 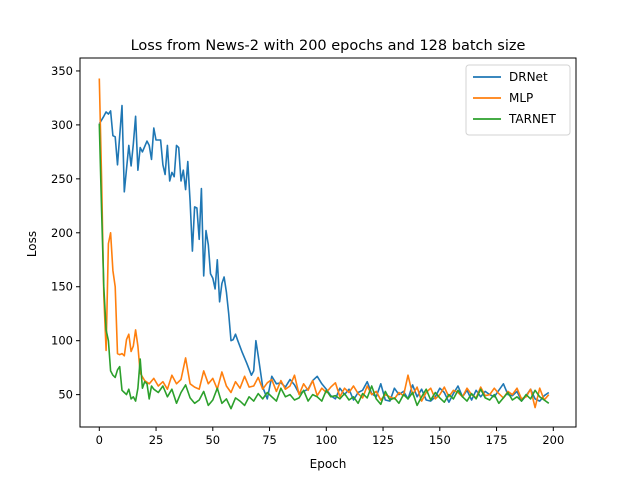 What do you see at coordinates (62, 179) in the screenshot?
I see `y-tick-label: 250` at bounding box center [62, 179].